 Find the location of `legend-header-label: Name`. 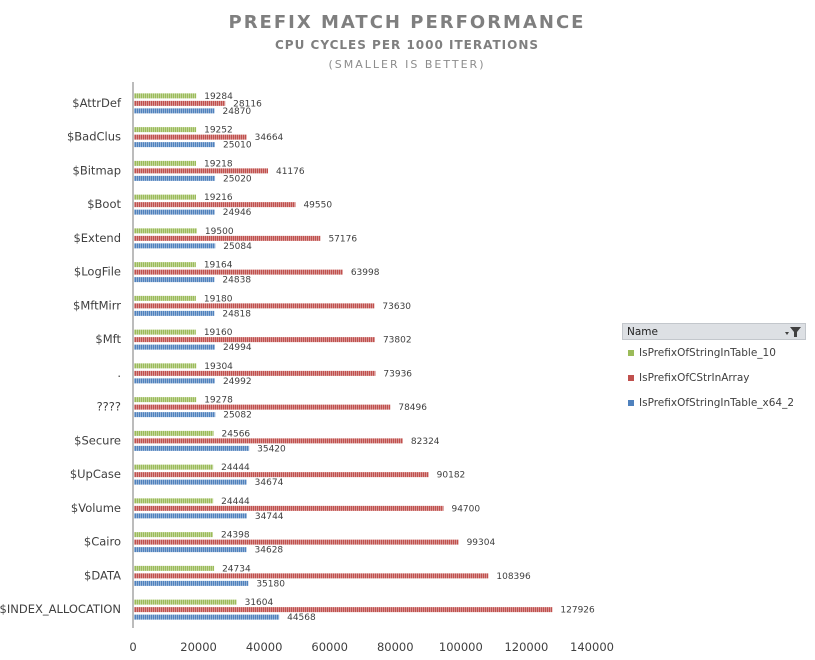

legend-header-label: Name is located at coordinates (642, 332).